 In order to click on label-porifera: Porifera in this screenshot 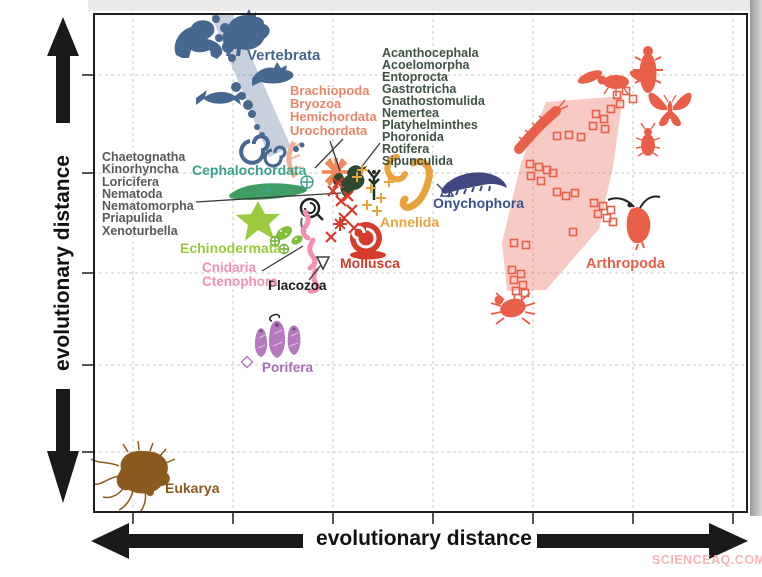, I will do `click(288, 367)`.